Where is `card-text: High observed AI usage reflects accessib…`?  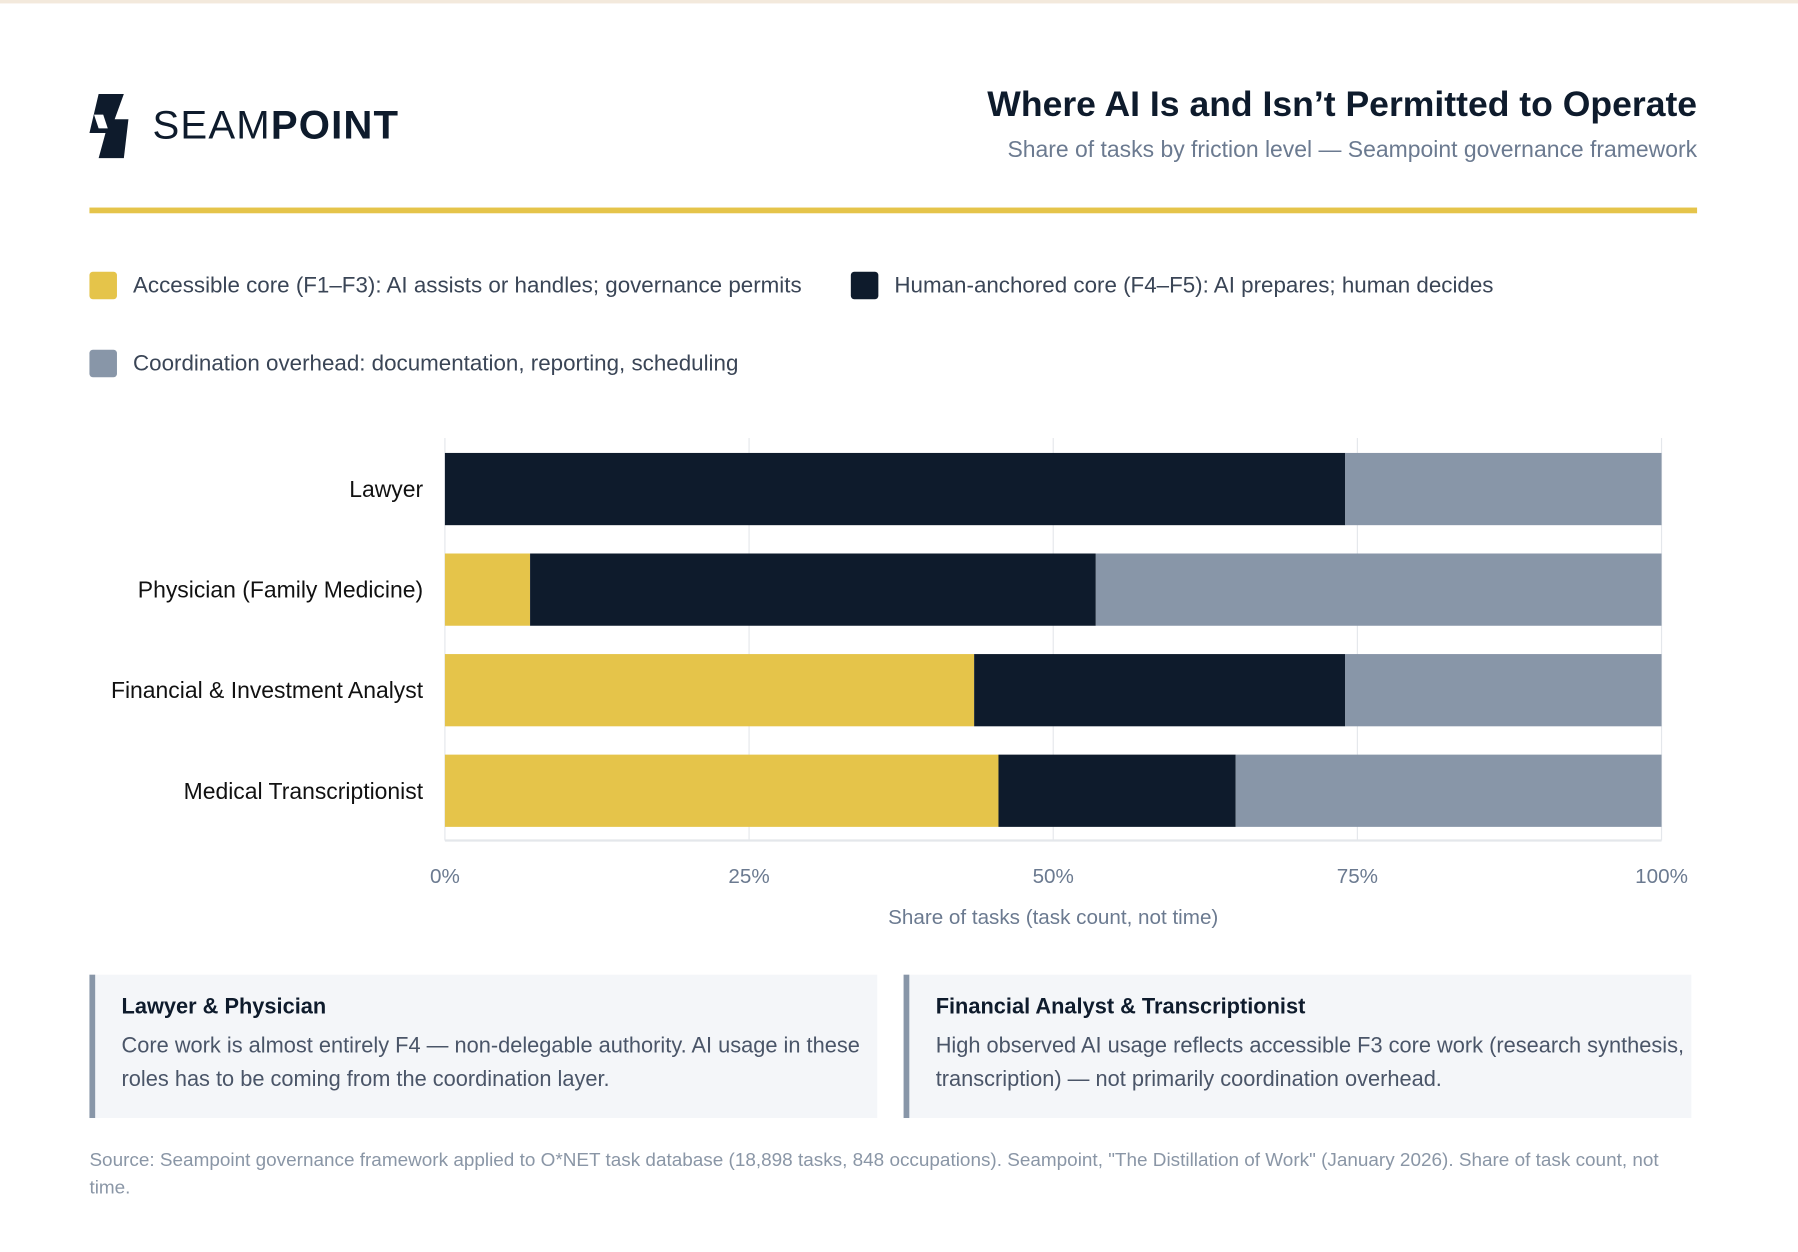
card-text: High observed AI usage reflects accessib… is located at coordinates (1310, 1063).